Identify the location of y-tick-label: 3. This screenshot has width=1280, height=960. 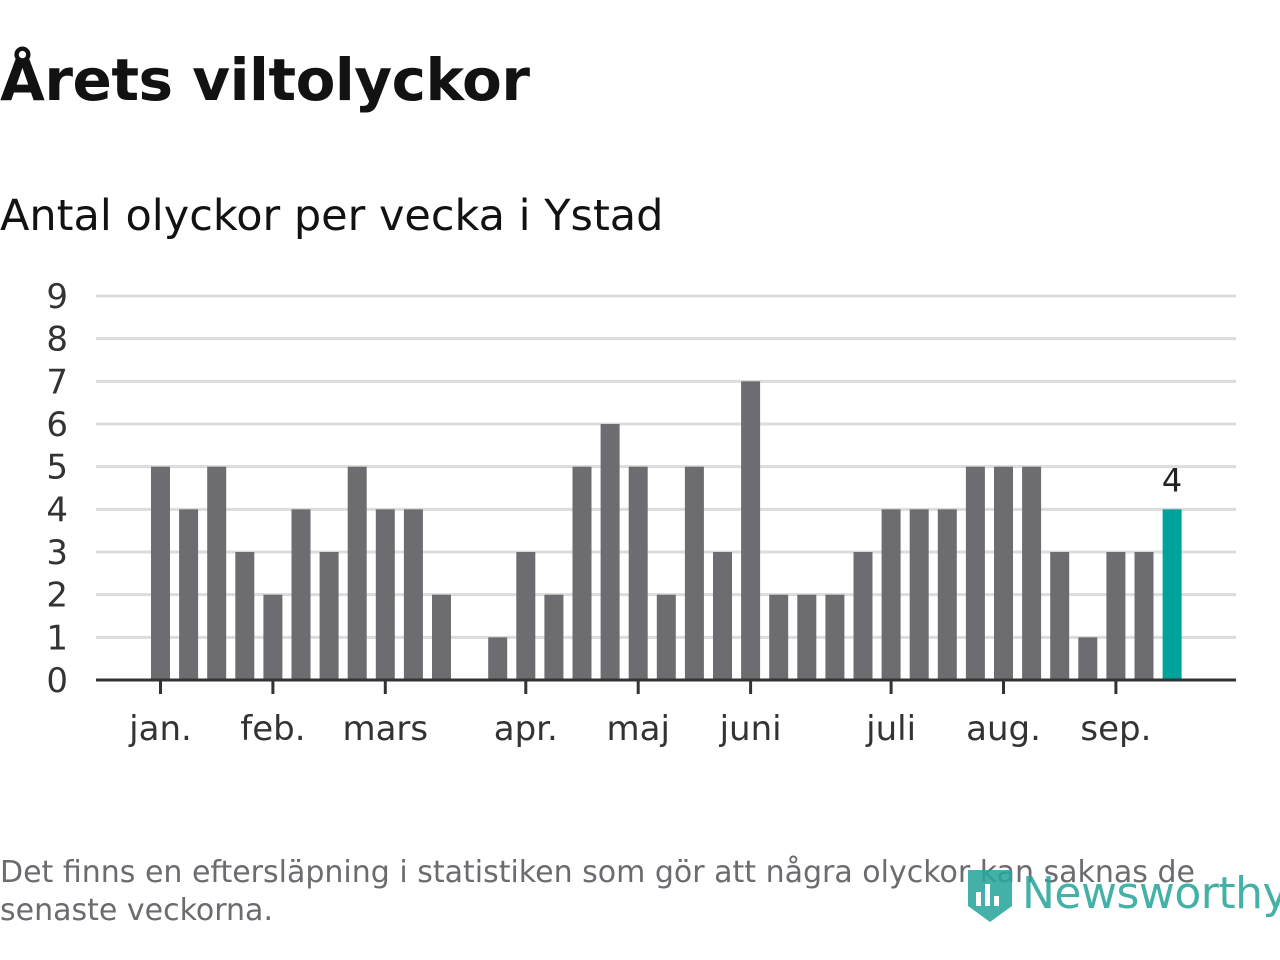
(57, 553).